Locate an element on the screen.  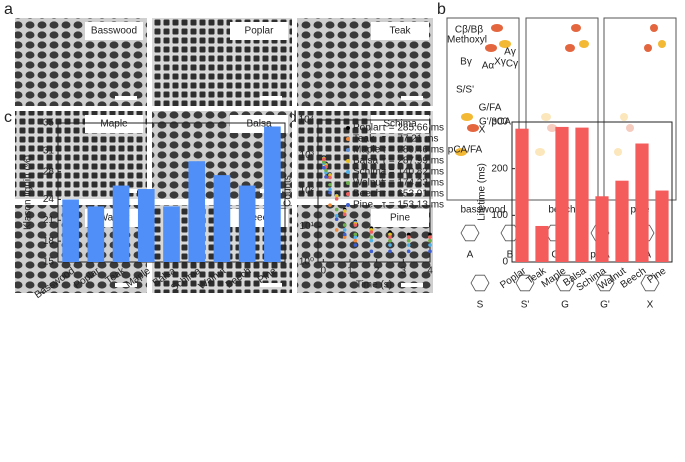
peak-label: pCA/FA is located at coordinates (465, 150).